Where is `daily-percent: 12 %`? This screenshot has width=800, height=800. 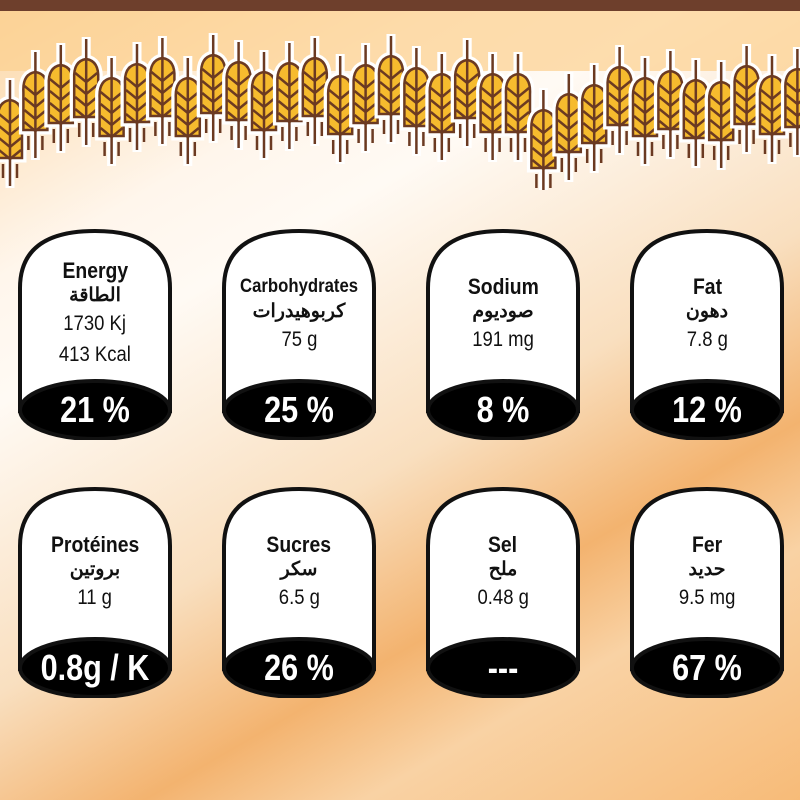
daily-percent: 12 % is located at coordinates (707, 409).